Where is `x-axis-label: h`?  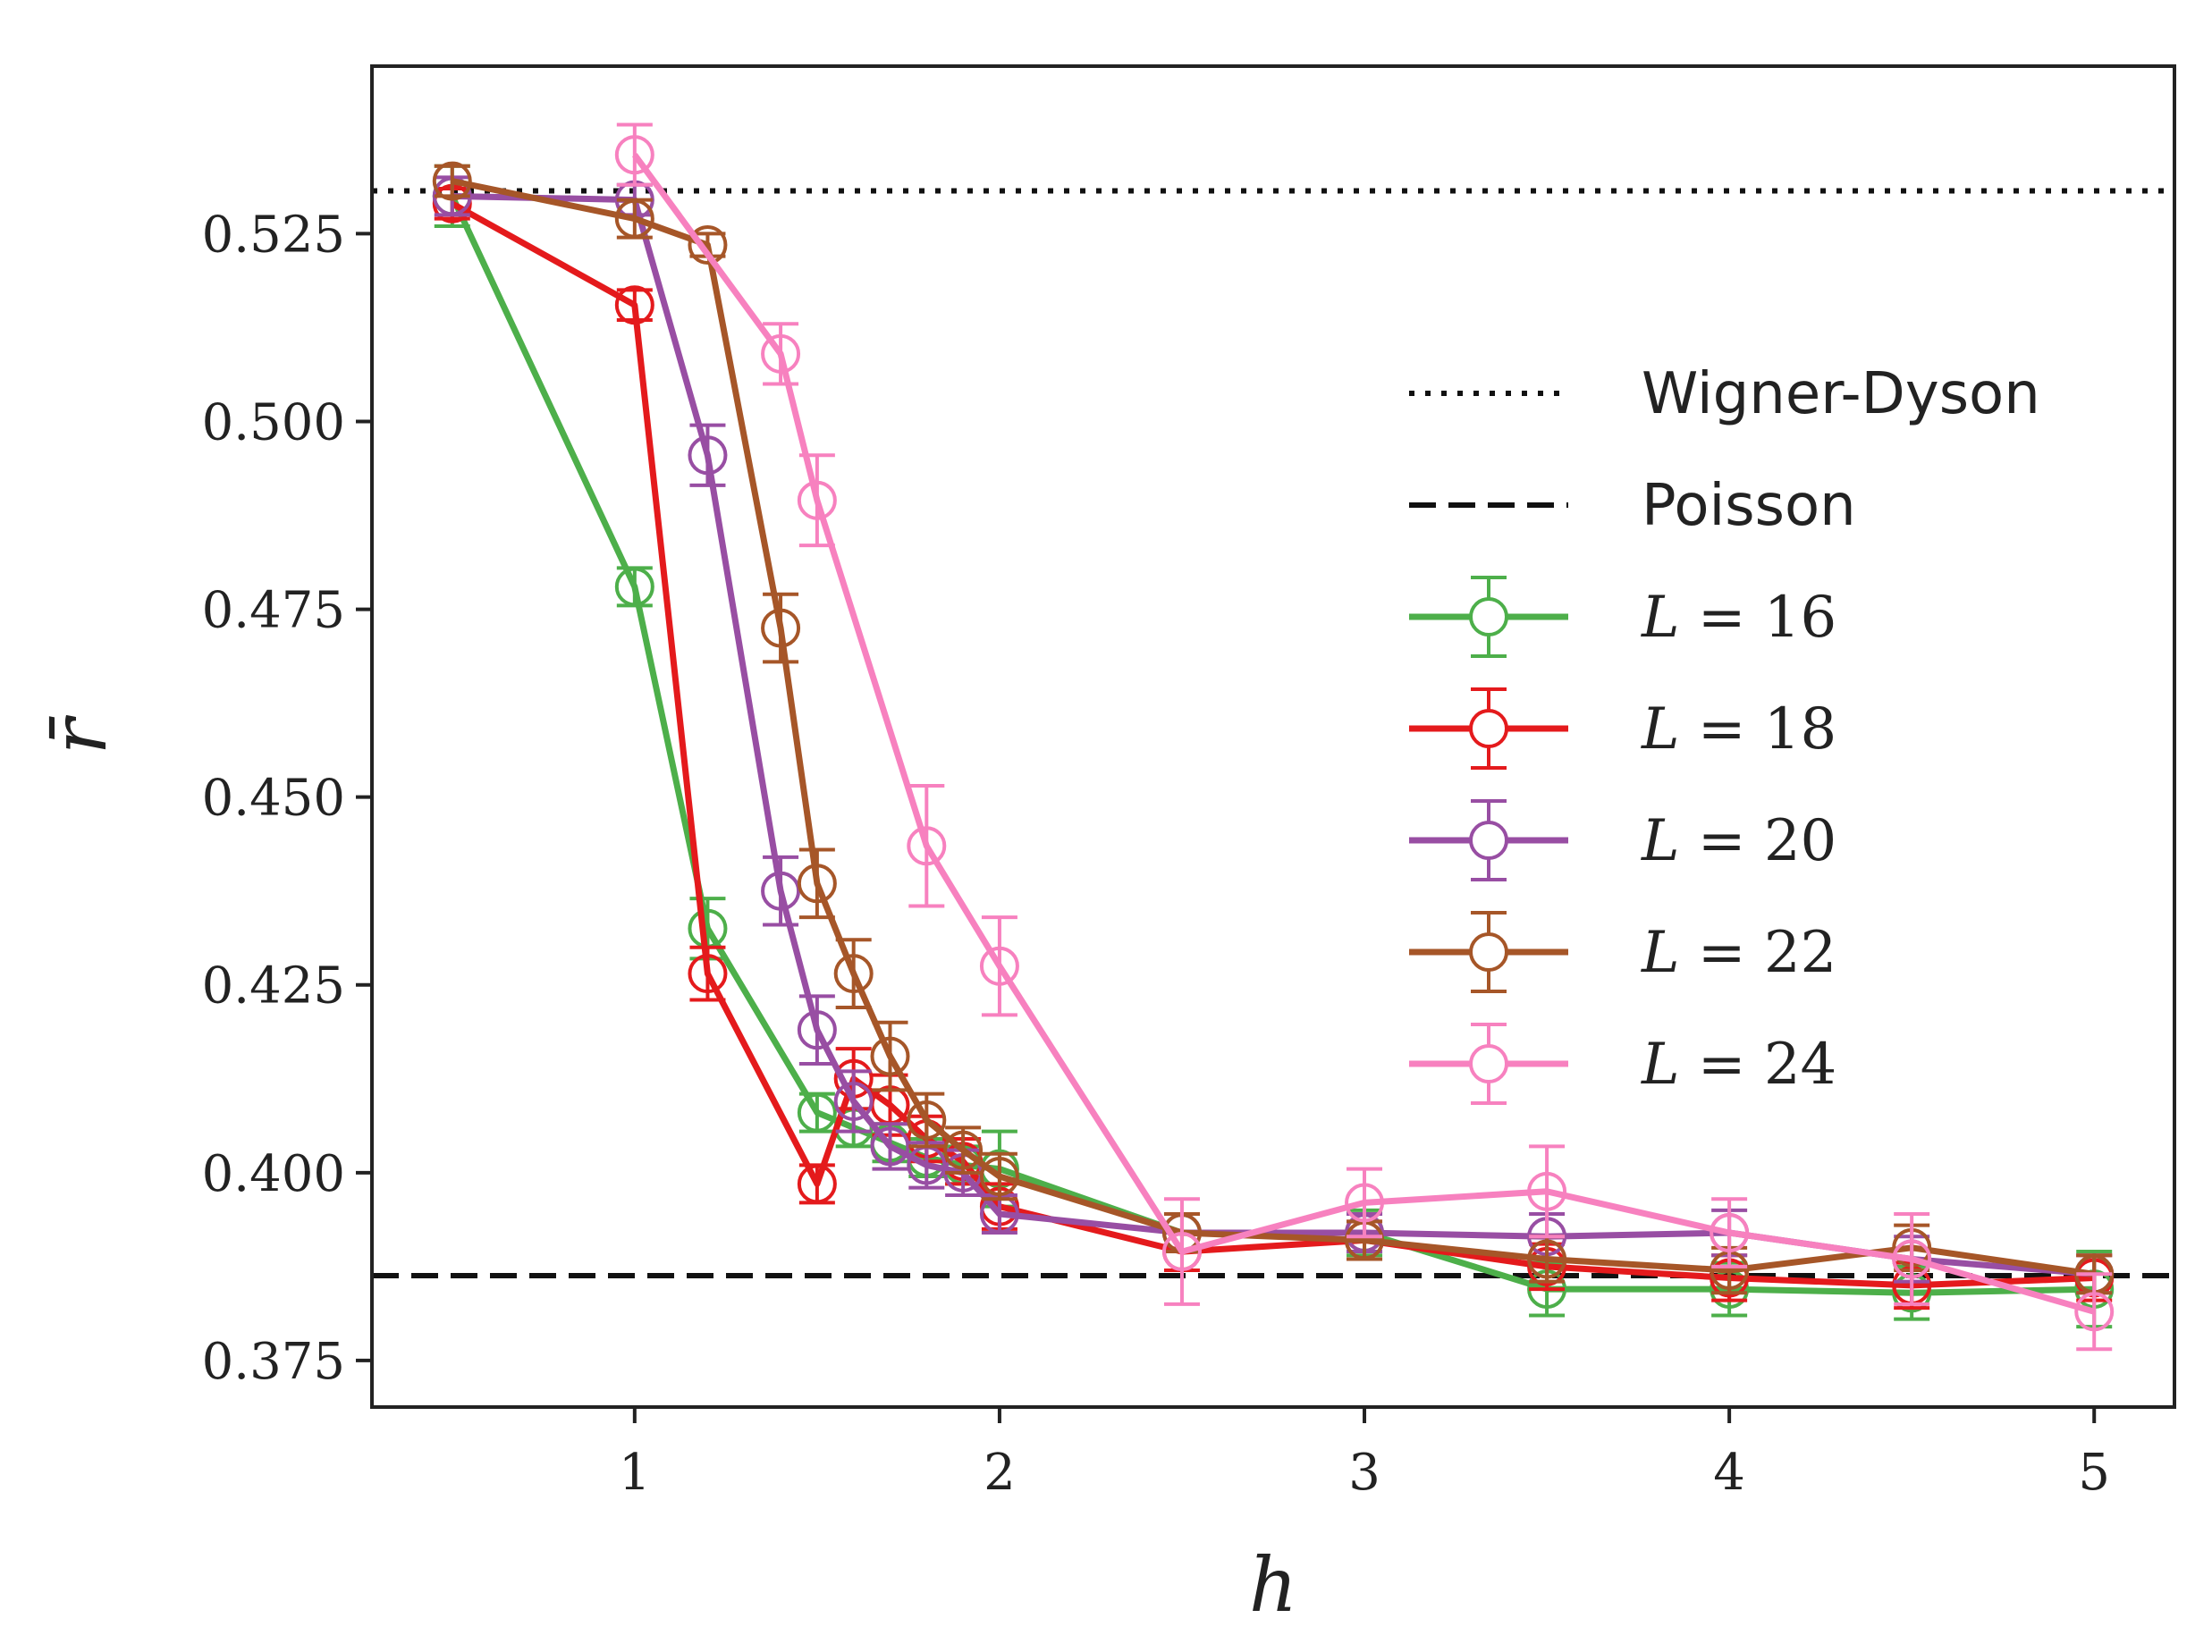 x-axis-label: h is located at coordinates (1273, 1585).